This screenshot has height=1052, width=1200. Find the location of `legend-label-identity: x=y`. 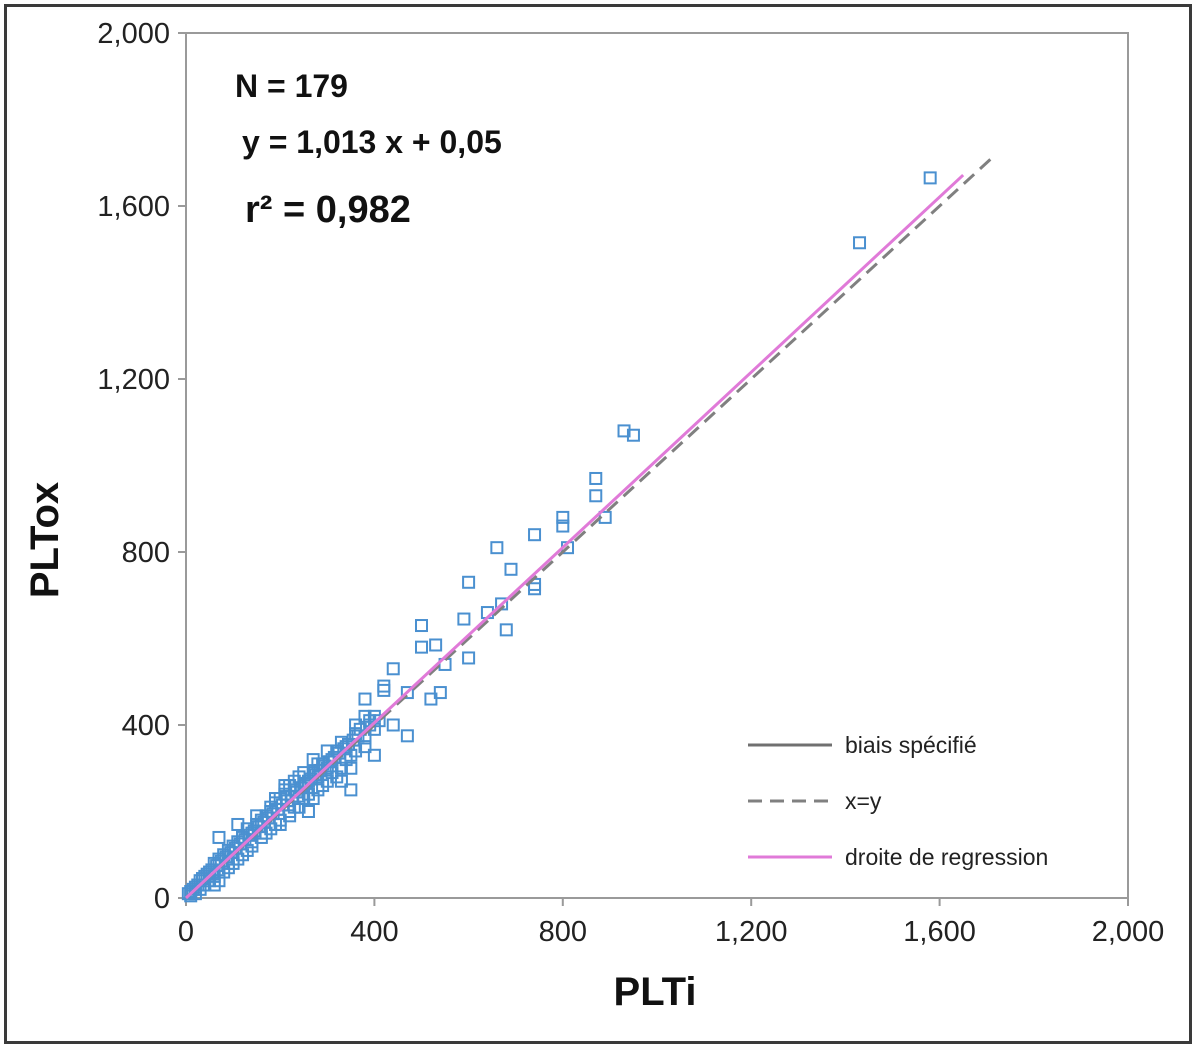

legend-label-identity: x=y is located at coordinates (863, 801).